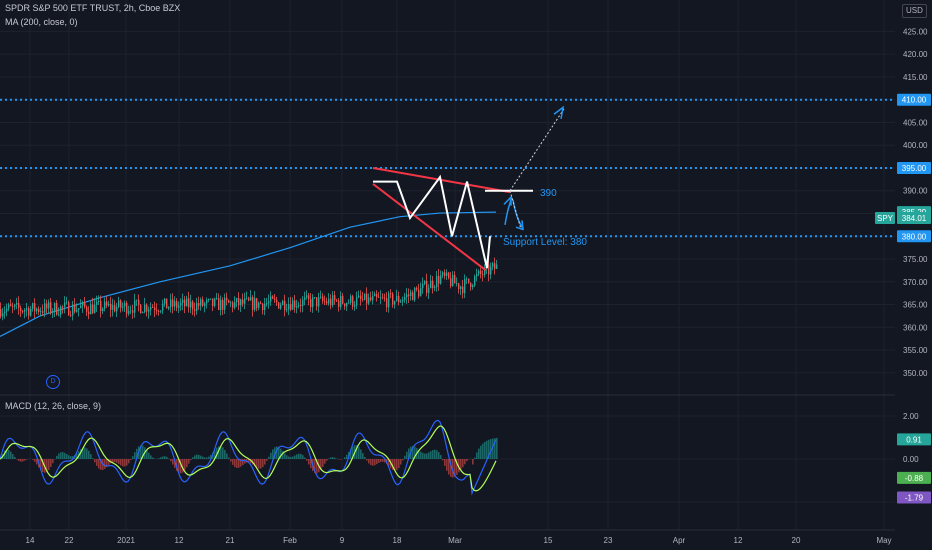 This screenshot has height=550, width=932. I want to click on dividend-marker: D, so click(53, 382).